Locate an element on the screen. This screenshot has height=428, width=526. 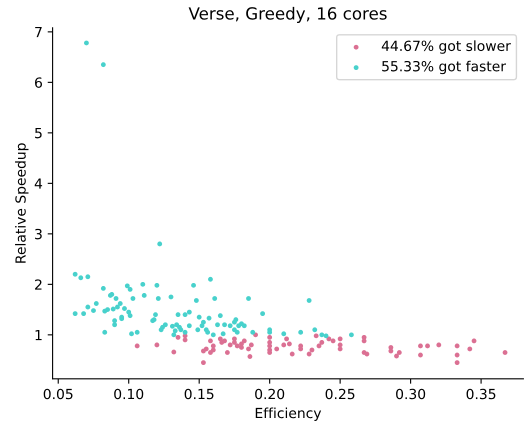
y-tick-label: 2 is located at coordinates (38, 284).